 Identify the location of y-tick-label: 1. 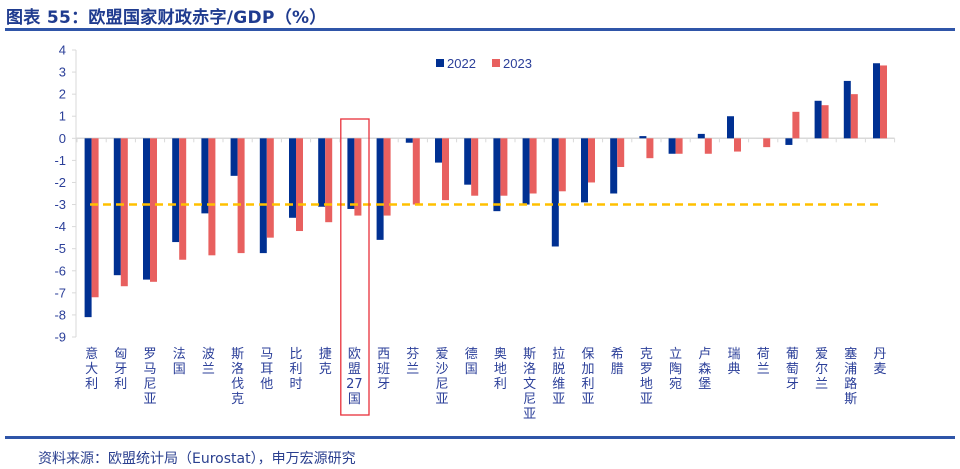
(62, 116).